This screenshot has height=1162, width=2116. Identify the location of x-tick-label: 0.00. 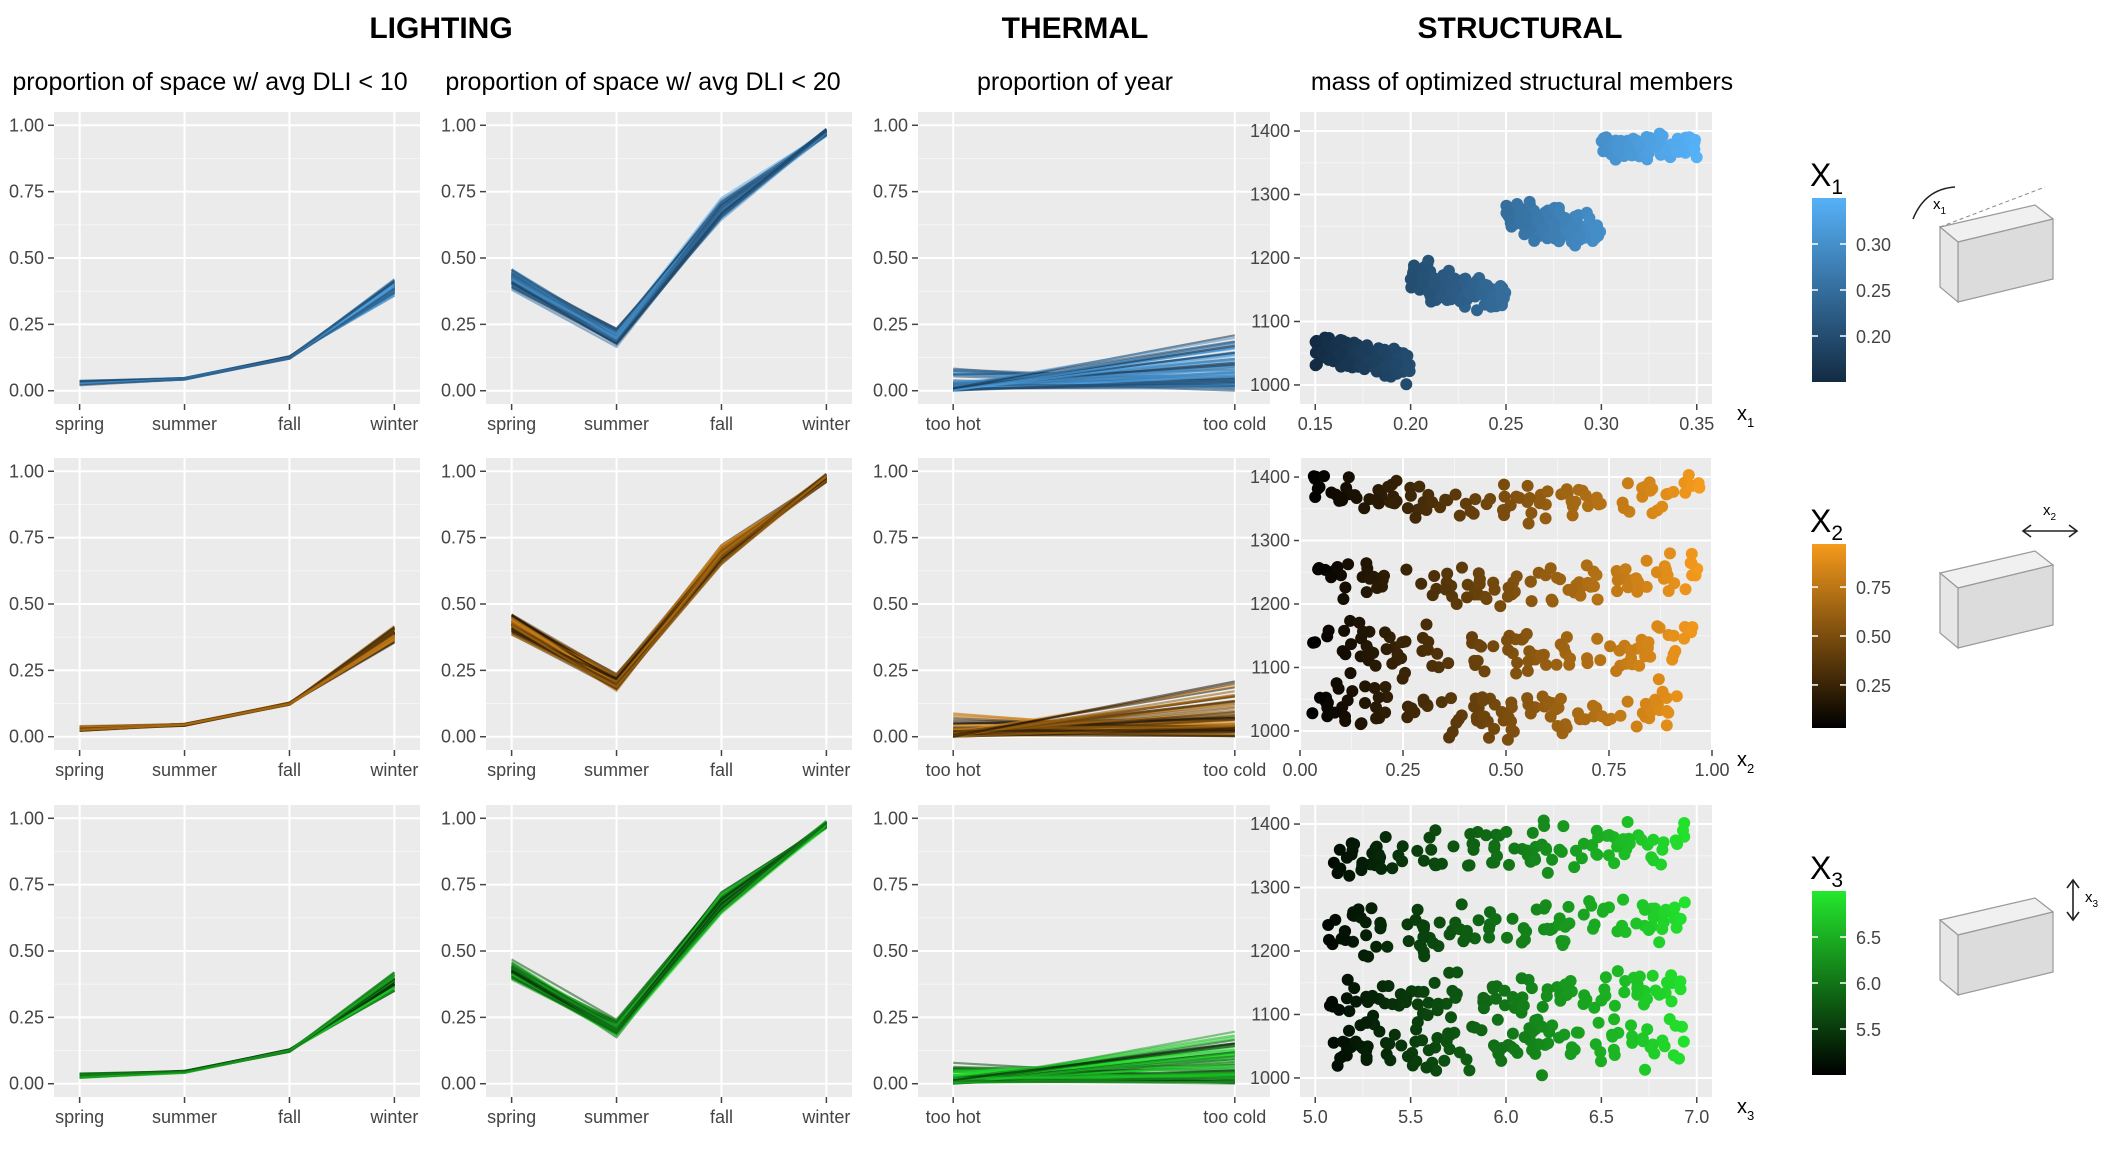
(1299, 770).